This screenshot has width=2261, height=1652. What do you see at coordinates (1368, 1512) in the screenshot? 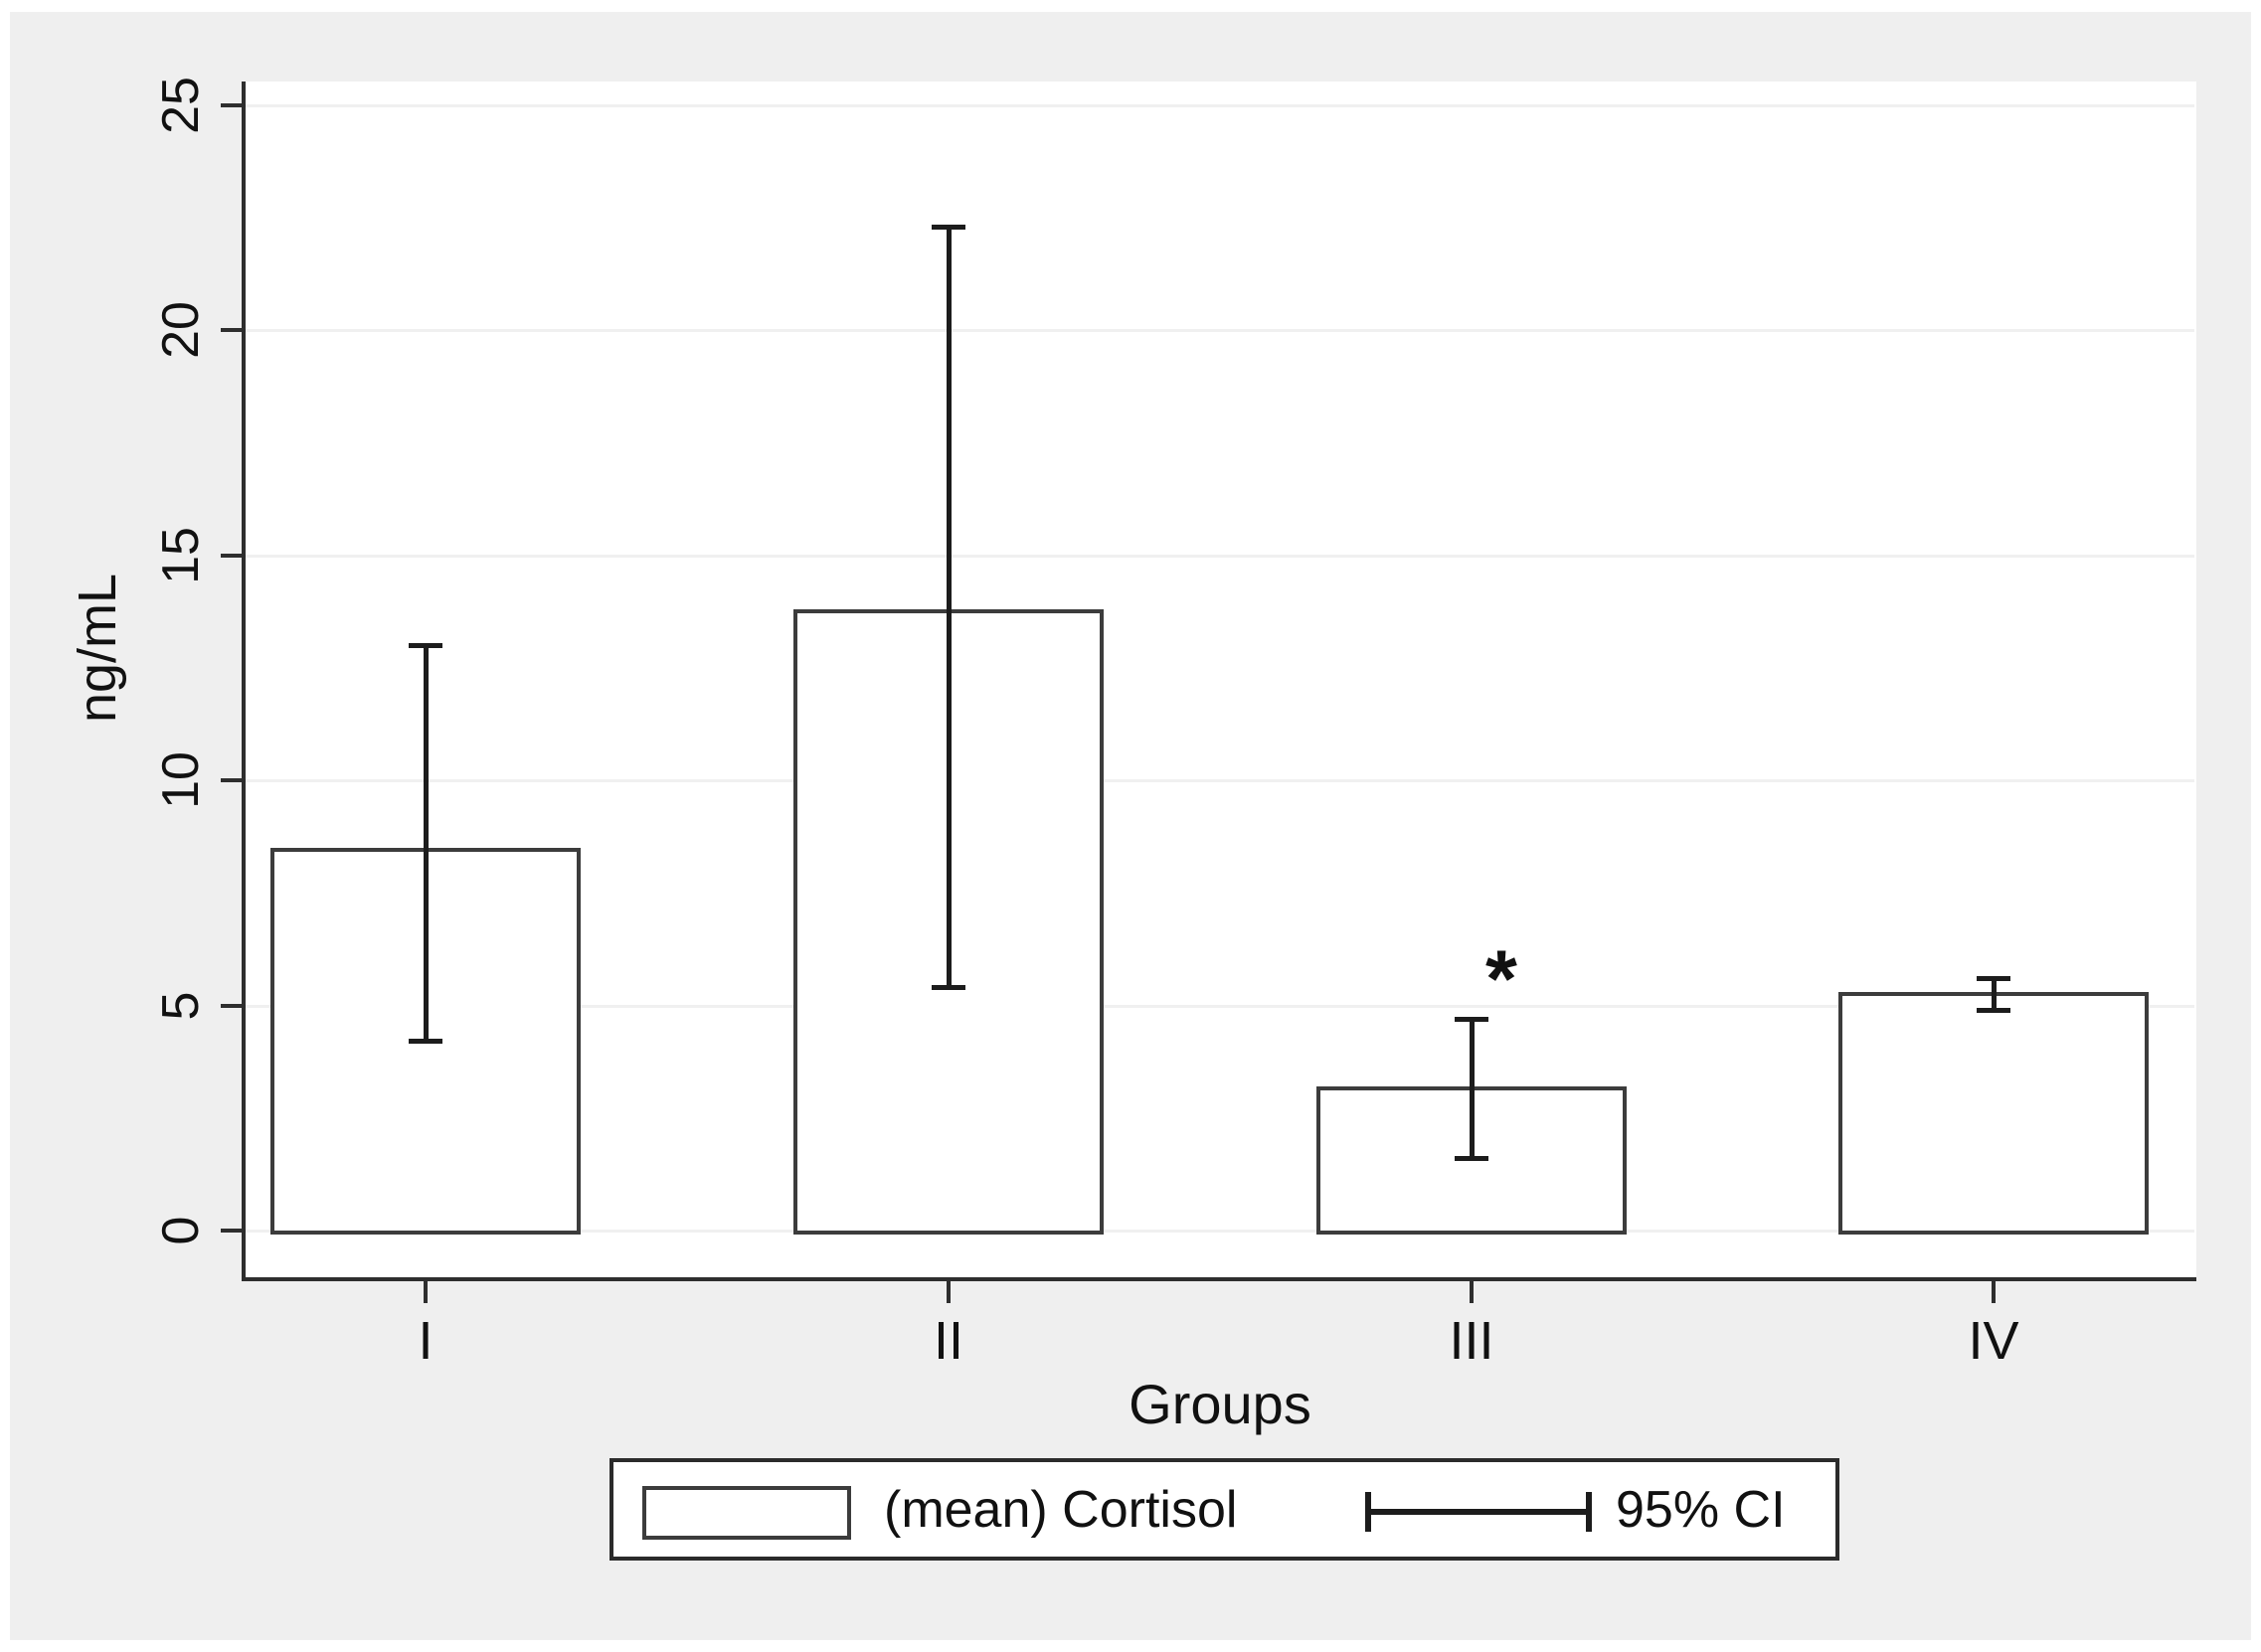
I see `legend-ci-glyph-left-cap` at bounding box center [1368, 1512].